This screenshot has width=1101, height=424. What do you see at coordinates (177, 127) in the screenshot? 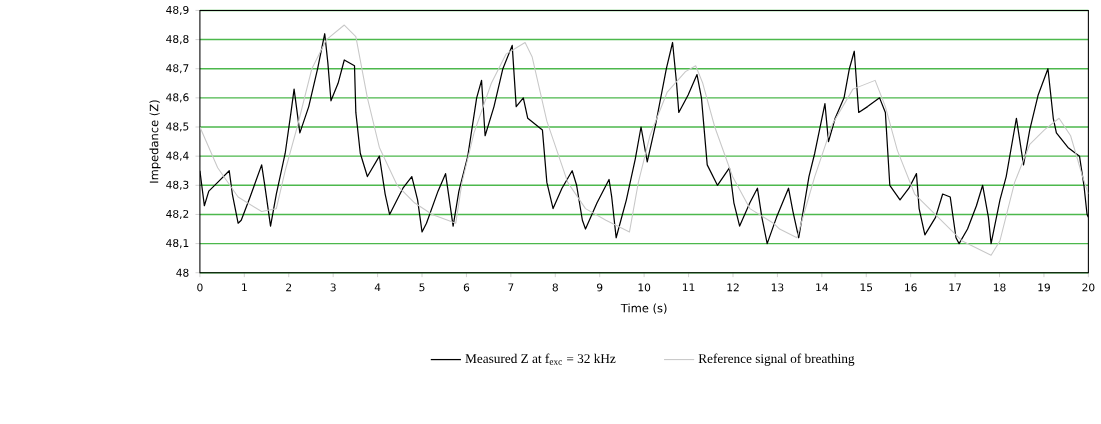
I see `y-tick-label: 48,5` at bounding box center [177, 127].